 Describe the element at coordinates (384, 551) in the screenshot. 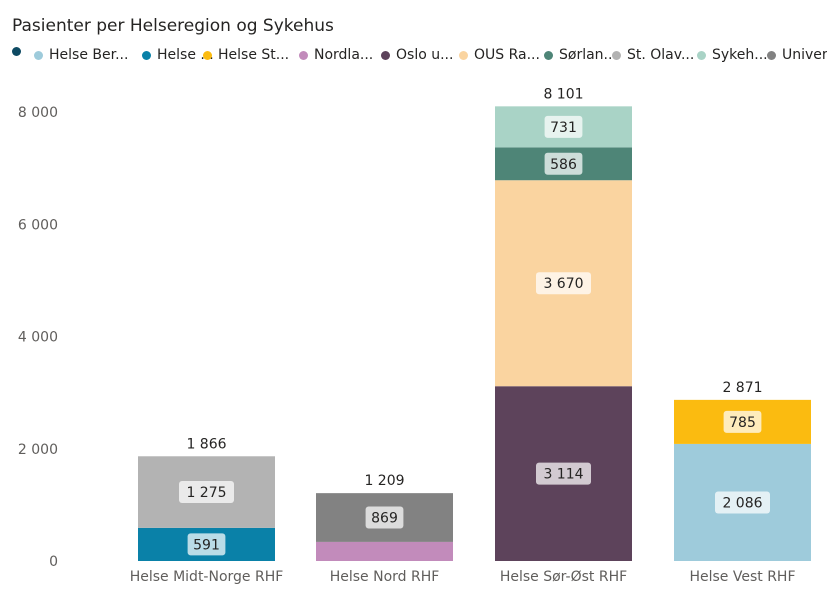

I see `bar-segment` at that location.